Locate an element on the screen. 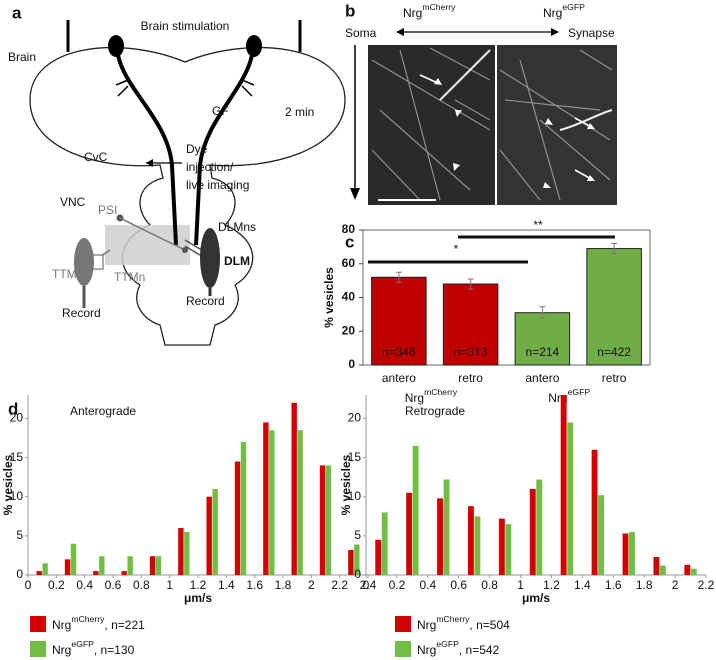  x-tick-label: 1.2 is located at coordinates (198, 585).